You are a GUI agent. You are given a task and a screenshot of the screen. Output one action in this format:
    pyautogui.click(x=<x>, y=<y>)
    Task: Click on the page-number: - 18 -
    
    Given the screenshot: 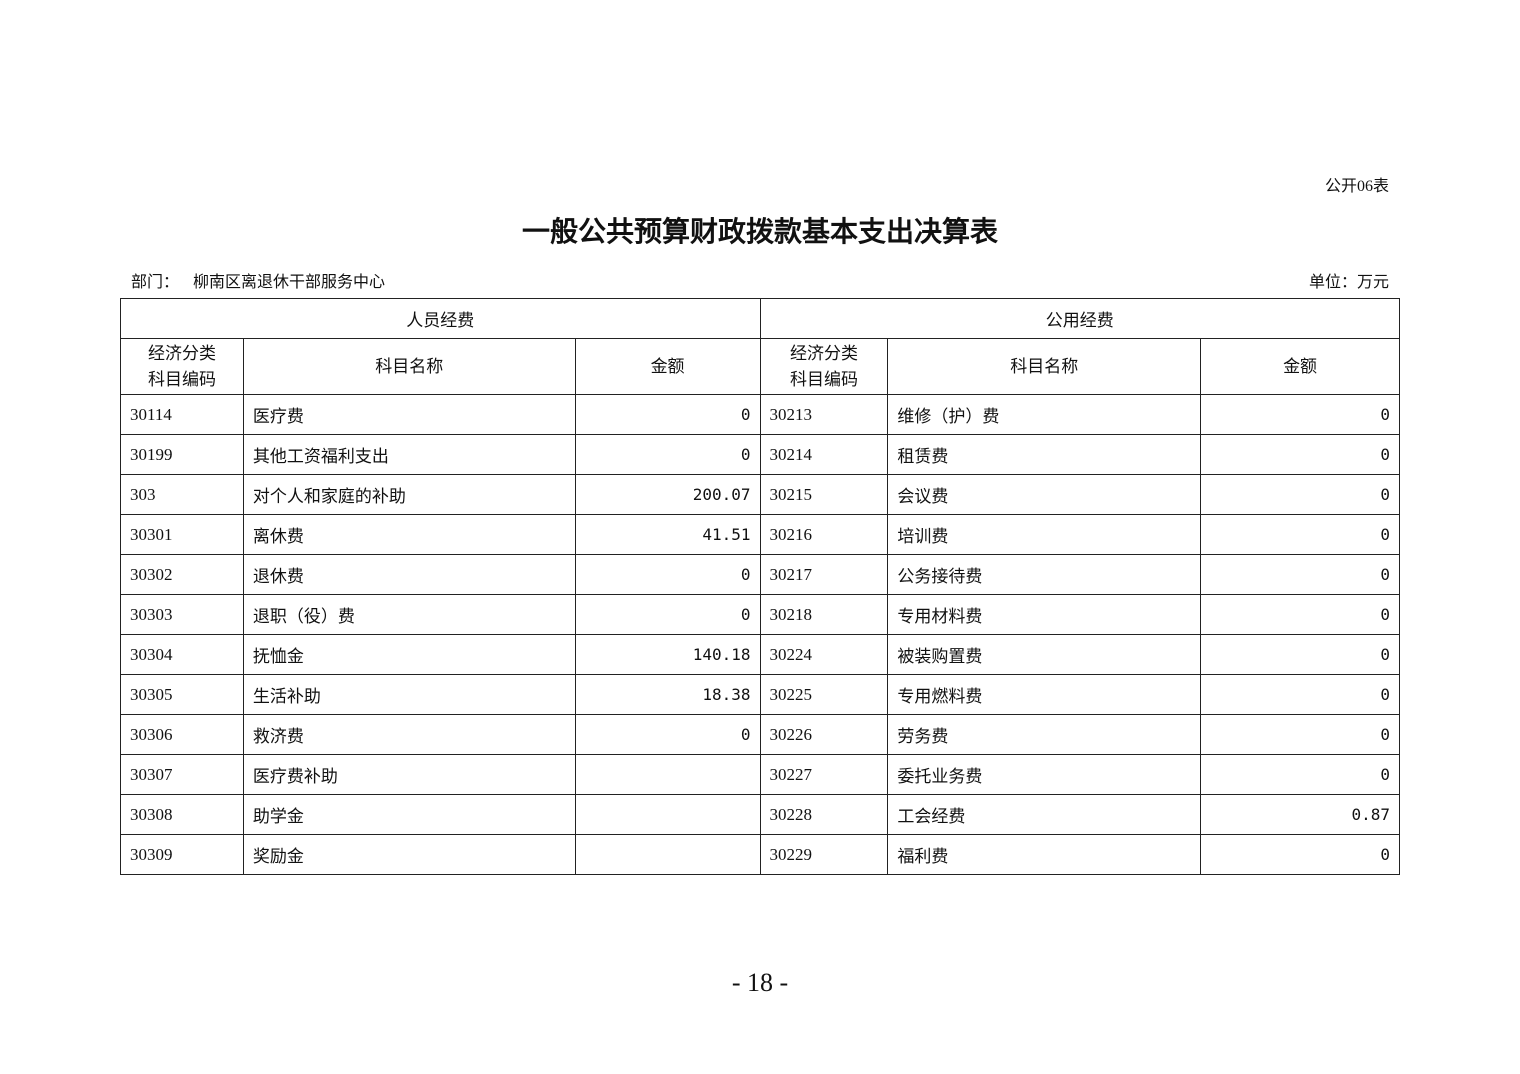 What is the action you would take?
    pyautogui.click(x=760, y=982)
    